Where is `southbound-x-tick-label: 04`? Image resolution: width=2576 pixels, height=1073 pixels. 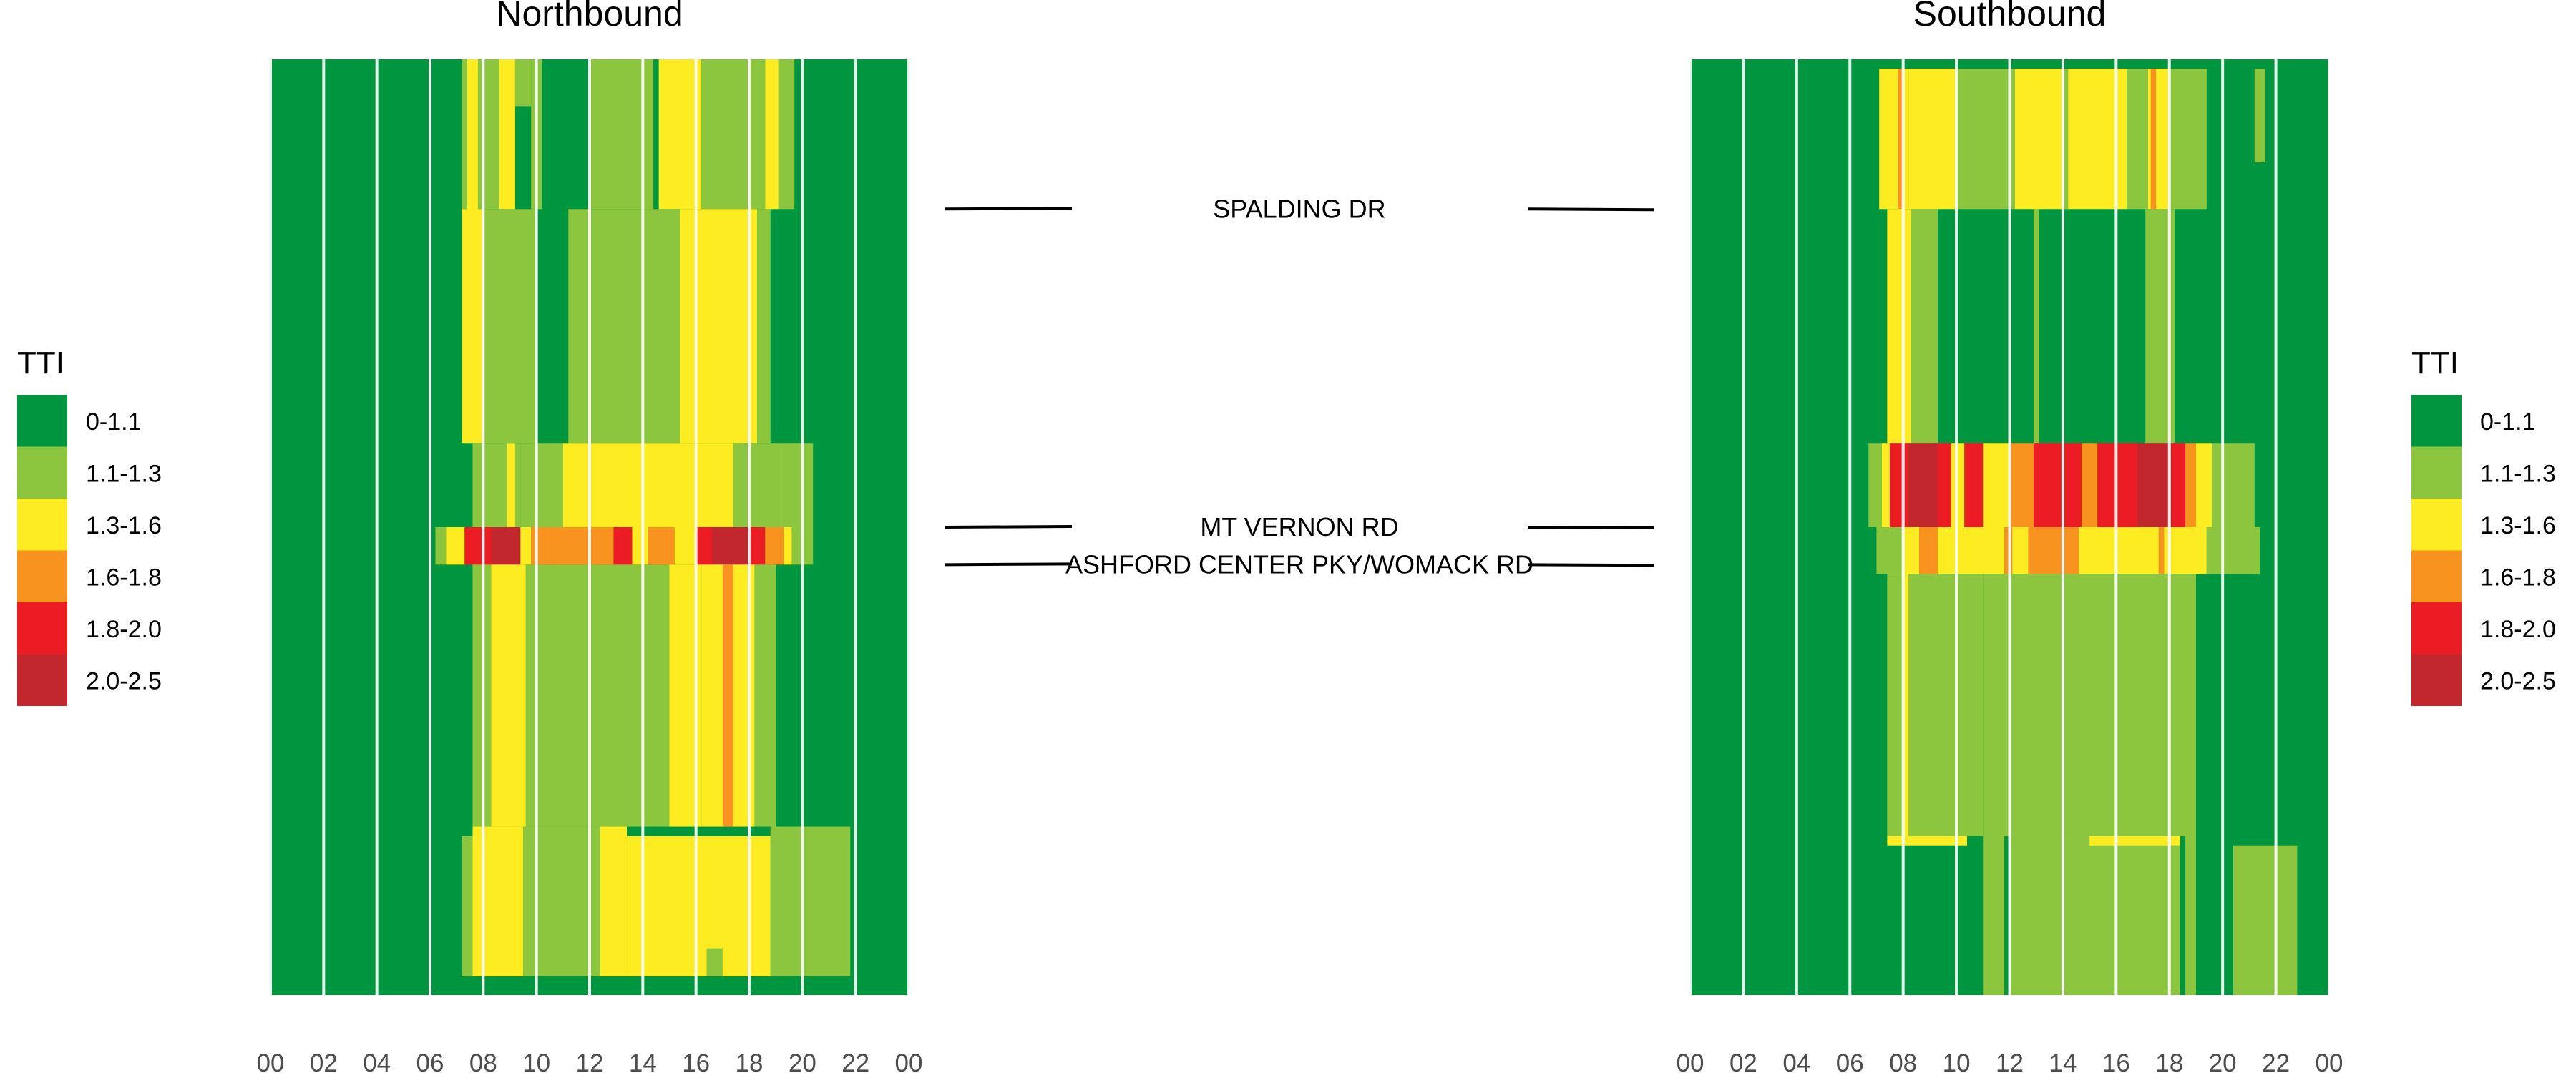 southbound-x-tick-label: 04 is located at coordinates (1796, 1061).